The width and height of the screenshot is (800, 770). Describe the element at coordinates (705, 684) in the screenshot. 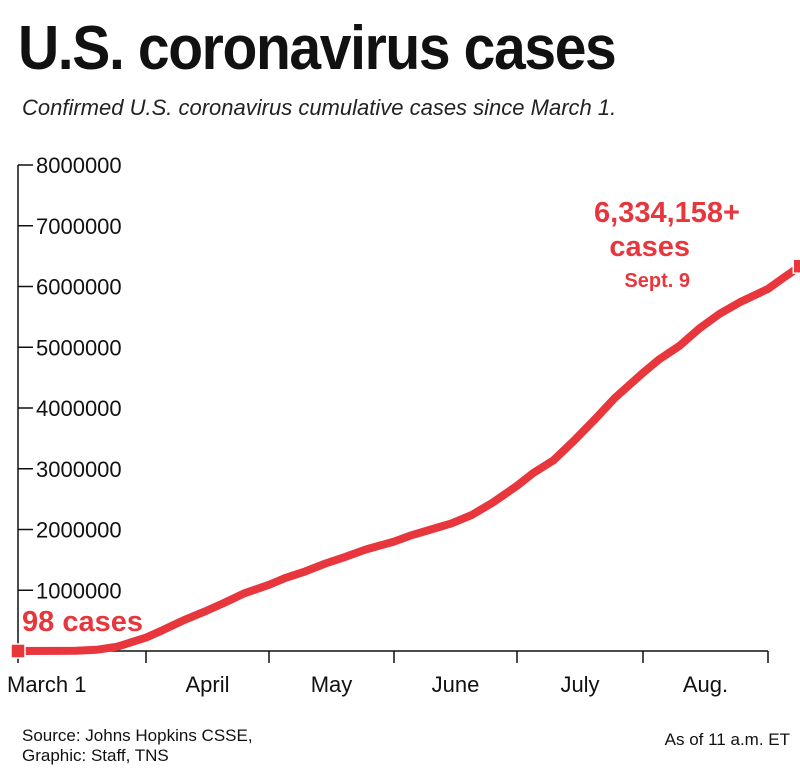

I see `x-tick-label: Aug.` at that location.